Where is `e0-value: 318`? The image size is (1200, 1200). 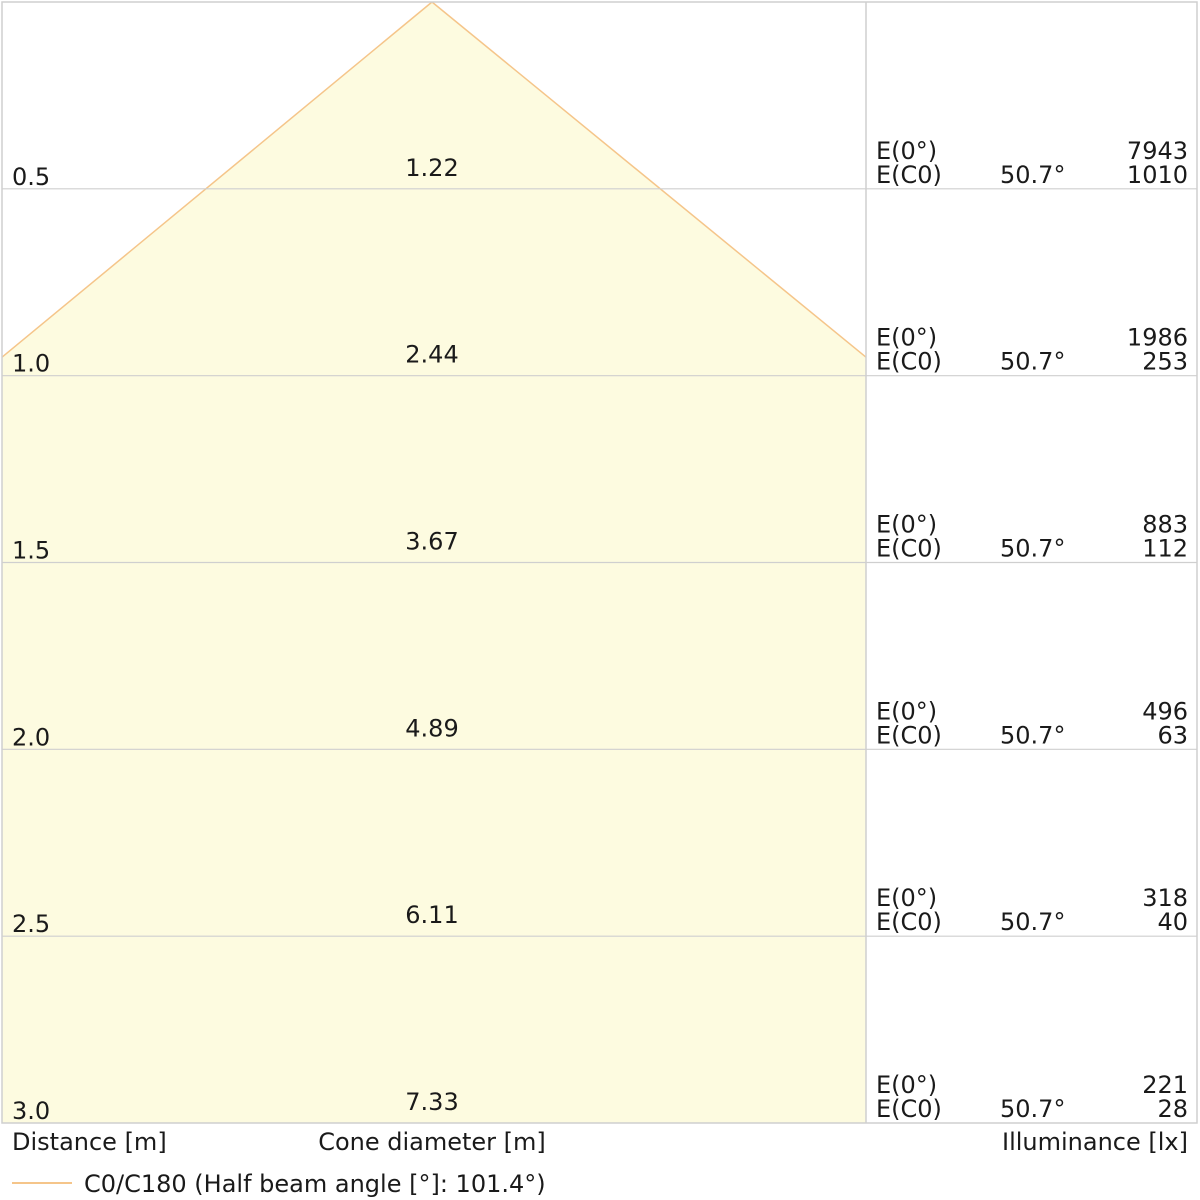
e0-value: 318 is located at coordinates (1165, 898).